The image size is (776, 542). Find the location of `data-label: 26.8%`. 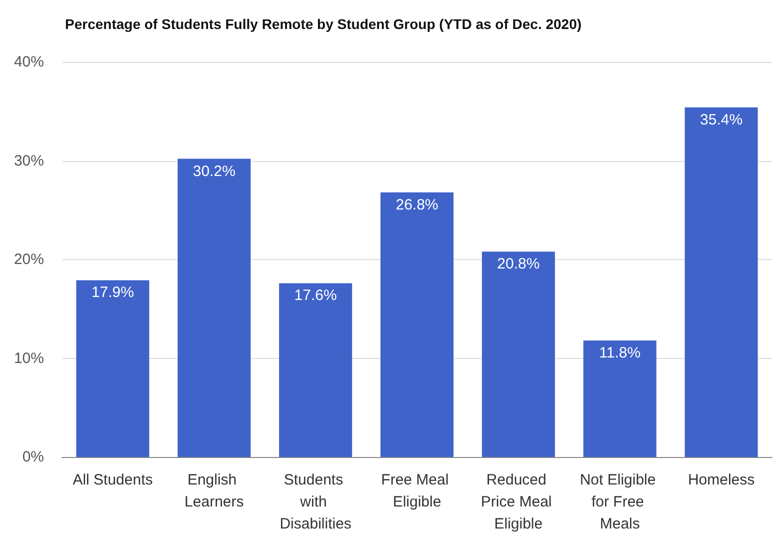

data-label: 26.8% is located at coordinates (417, 205).